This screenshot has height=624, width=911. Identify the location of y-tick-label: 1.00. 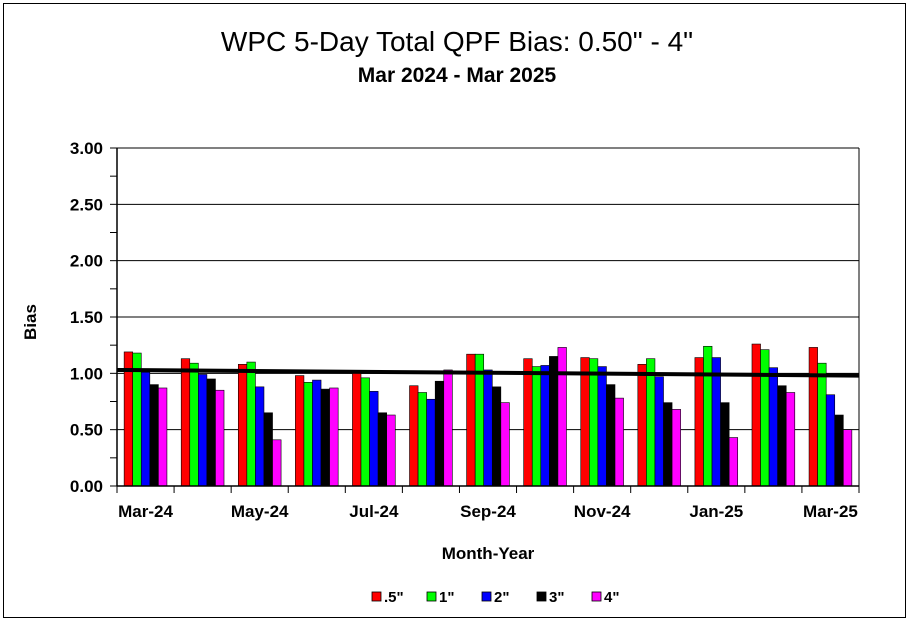
(86, 373).